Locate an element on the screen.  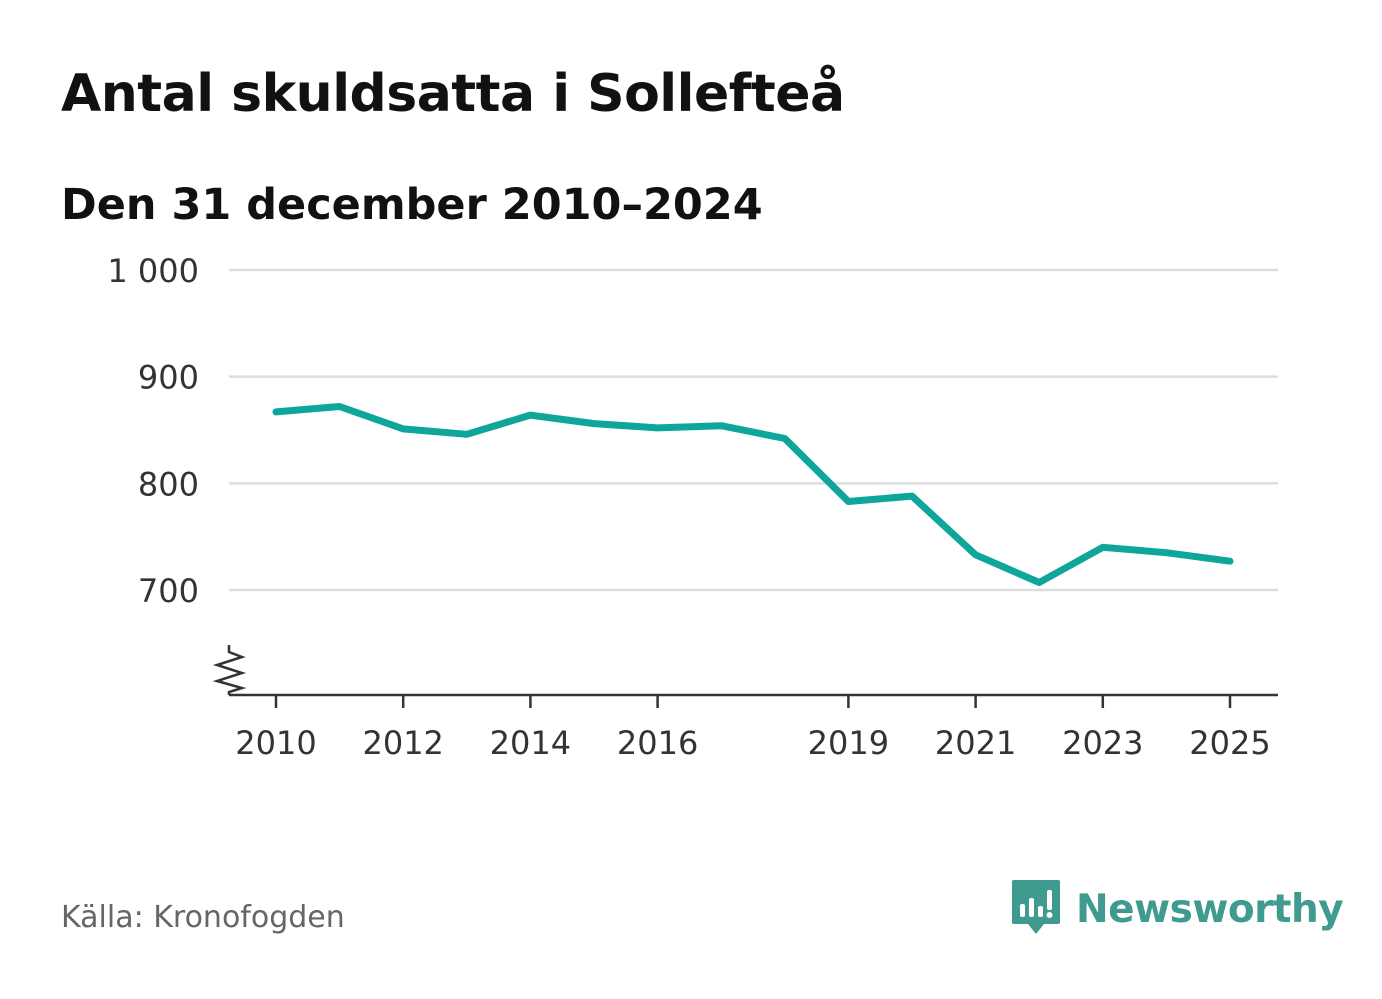
y-tick-label: 800 is located at coordinates (168, 484).